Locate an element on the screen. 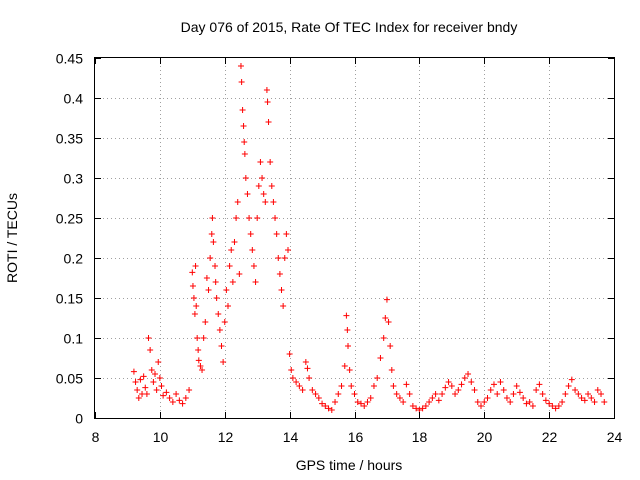 This screenshot has width=640, height=480. y-tick-labels: 0 0.05 0.1 0.15 0.2 0.25 0.3 0.35 0.4 0.45 is located at coordinates (69, 239).